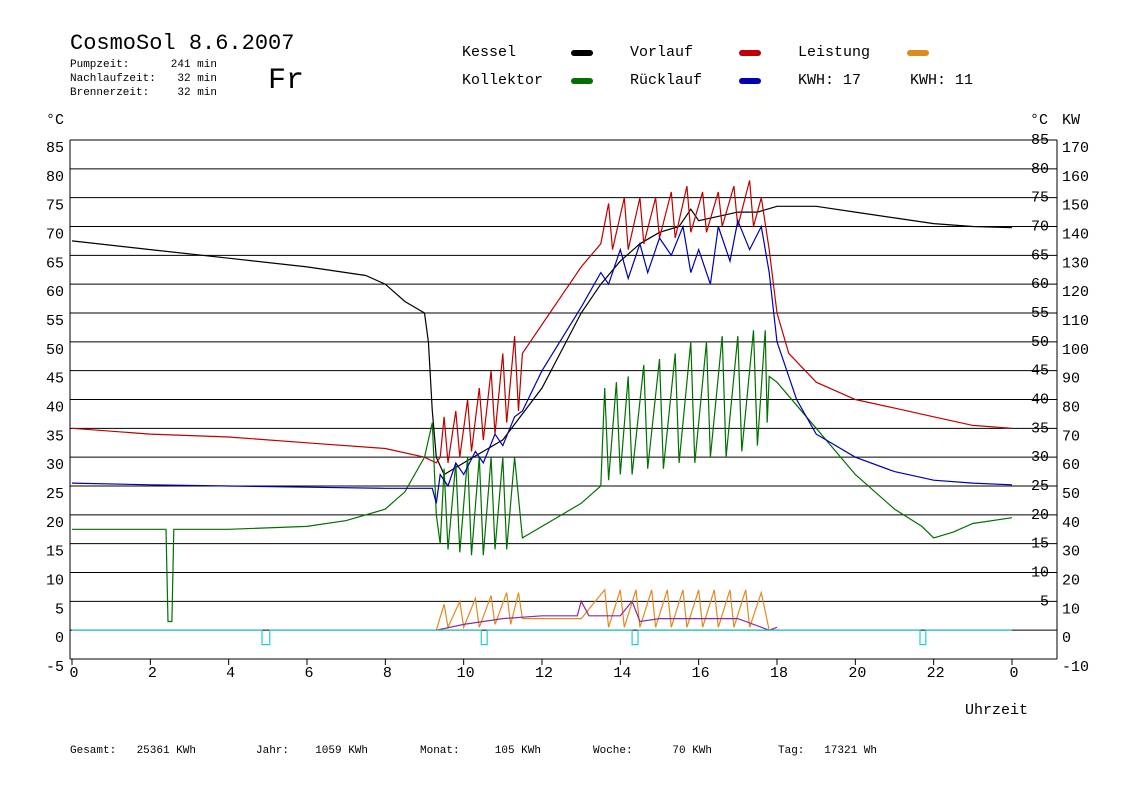 The height and width of the screenshot is (812, 1148). Describe the element at coordinates (1040, 457) in the screenshot. I see `y-right-tick-label: 30` at that location.